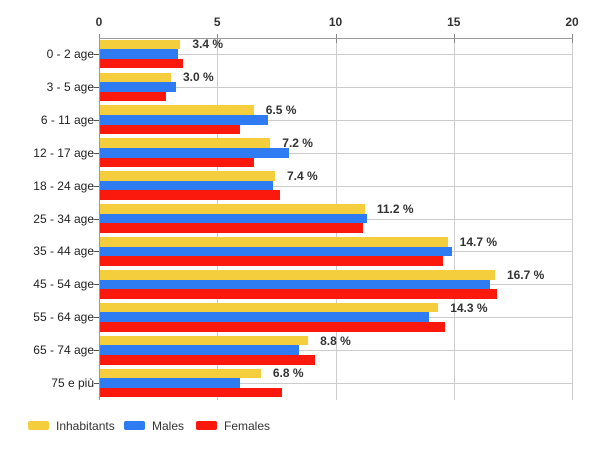  Describe the element at coordinates (525, 274) in the screenshot. I see `value-label: 16.7 %` at that location.